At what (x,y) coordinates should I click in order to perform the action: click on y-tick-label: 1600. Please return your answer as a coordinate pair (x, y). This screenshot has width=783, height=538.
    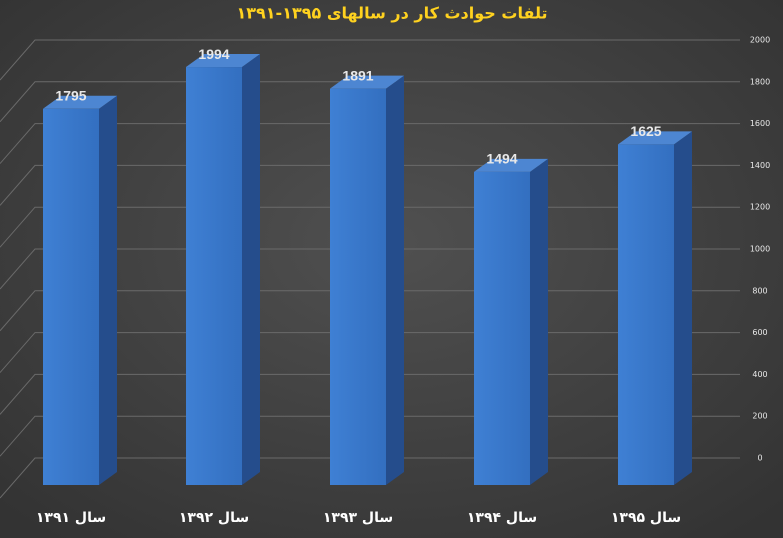
    Looking at the image, I should click on (760, 123).